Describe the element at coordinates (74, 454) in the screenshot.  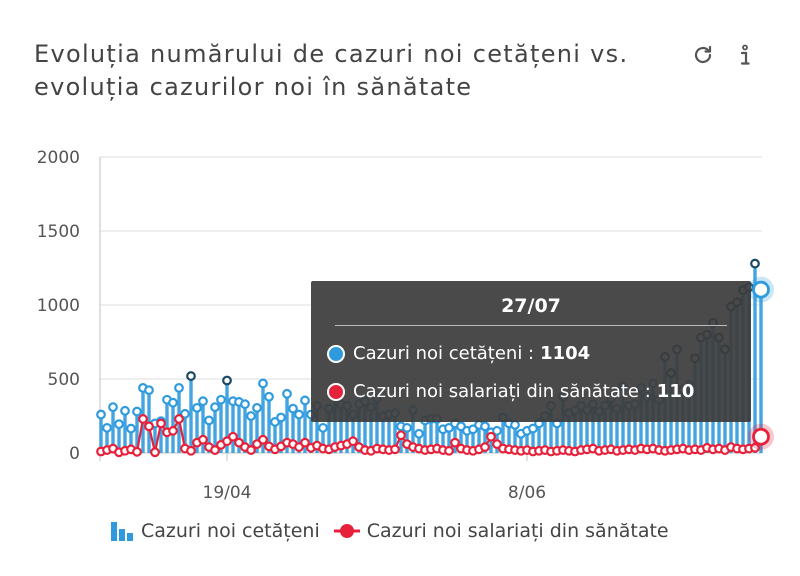
I see `y-tick-label: 0` at that location.